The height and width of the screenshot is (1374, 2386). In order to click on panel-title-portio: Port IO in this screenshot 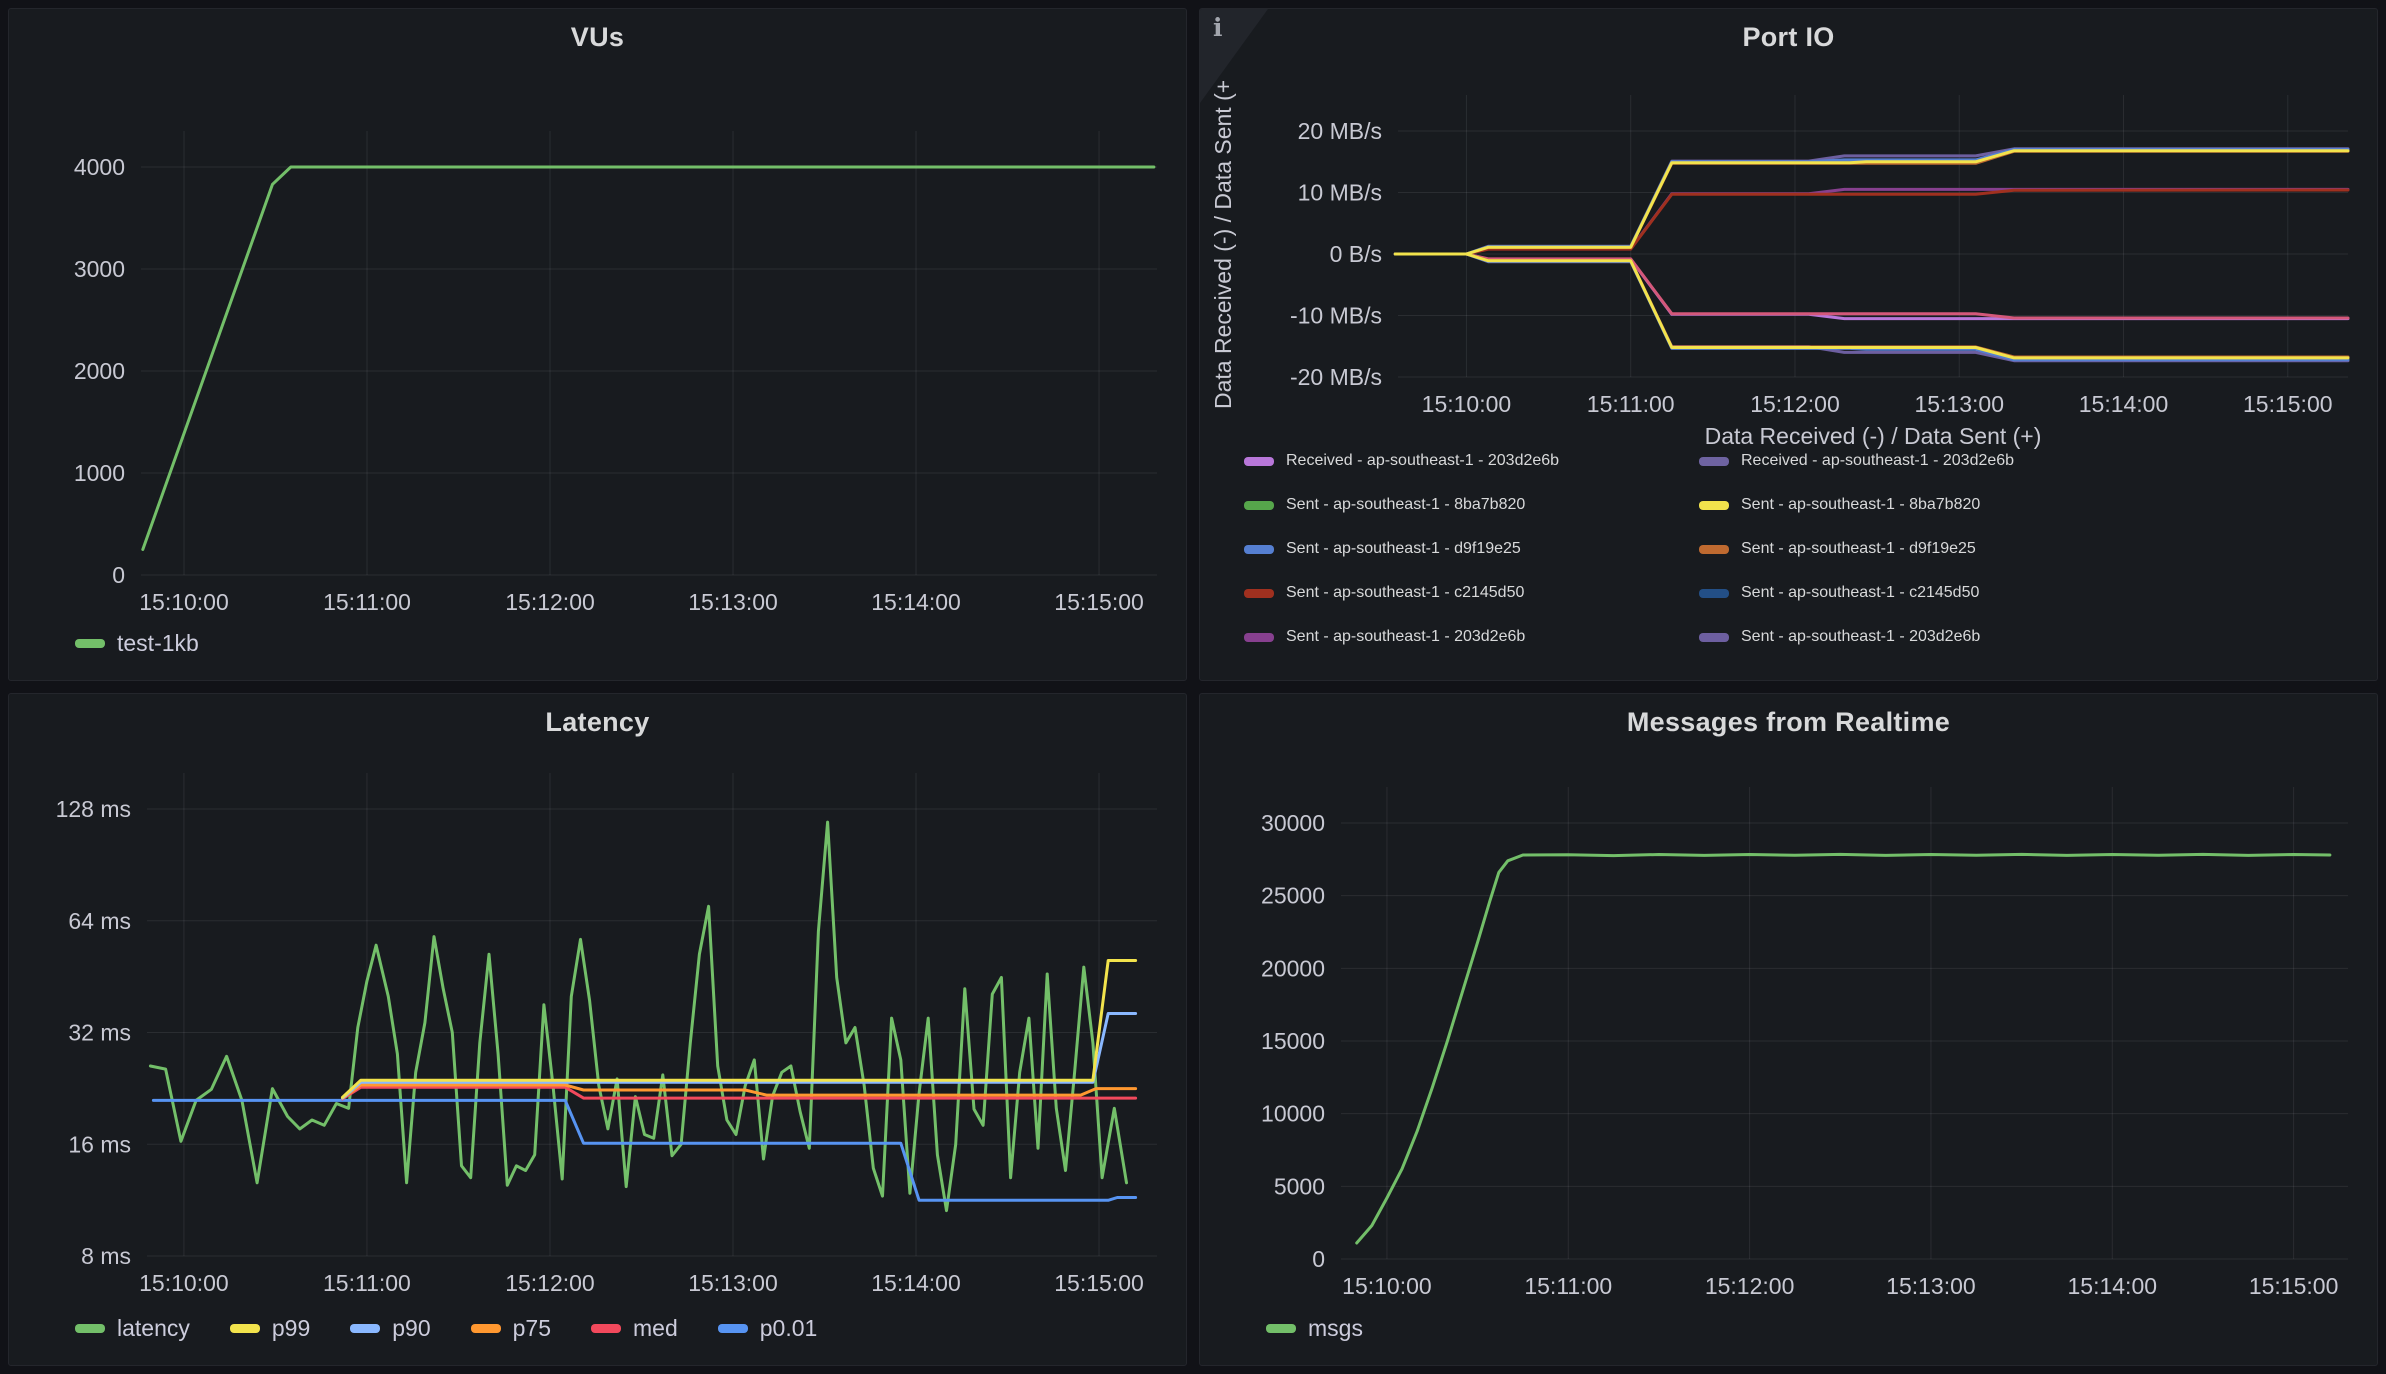, I will do `click(1788, 37)`.